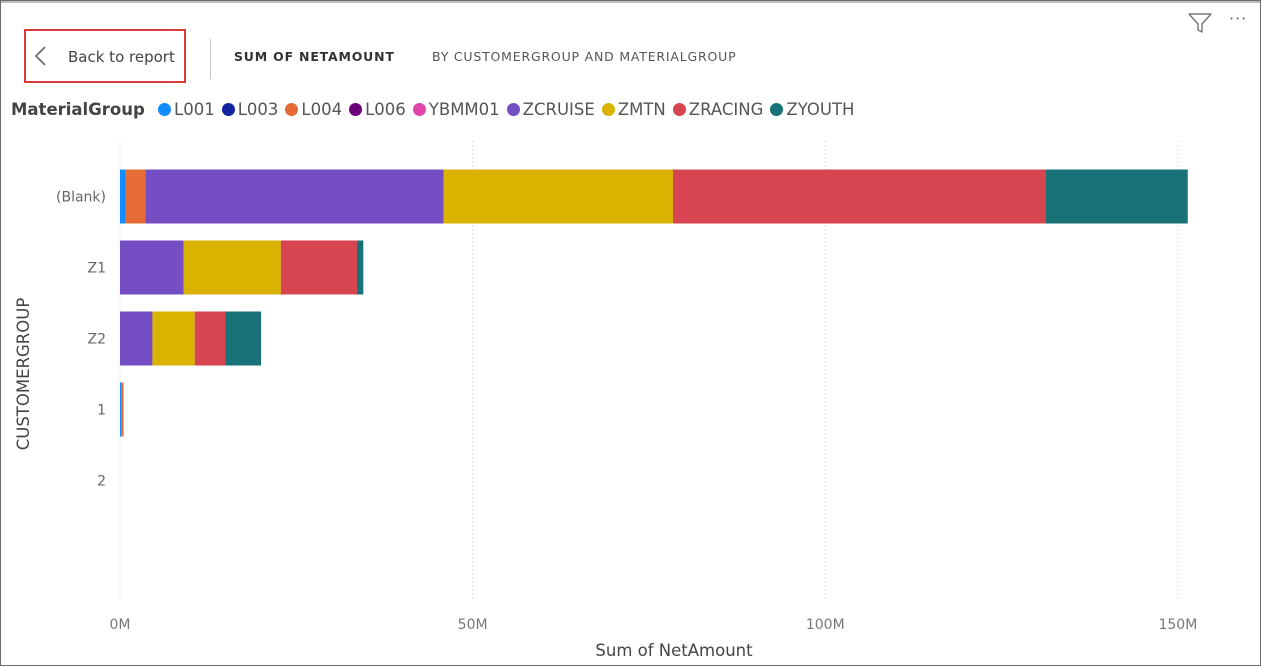 This screenshot has width=1261, height=666. I want to click on legend-item-zmtn: ZMTN, so click(633, 109).